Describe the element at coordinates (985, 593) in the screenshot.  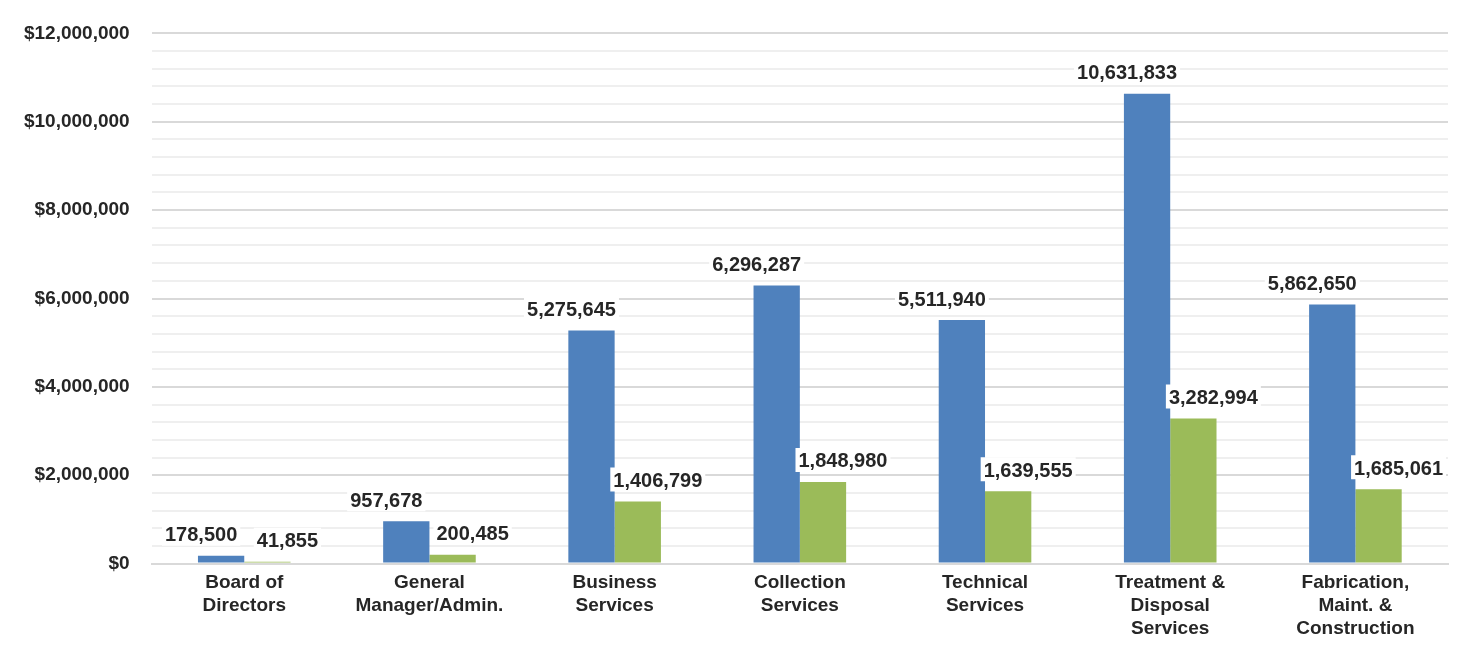
I see `x-tick-label: Technical Services` at that location.